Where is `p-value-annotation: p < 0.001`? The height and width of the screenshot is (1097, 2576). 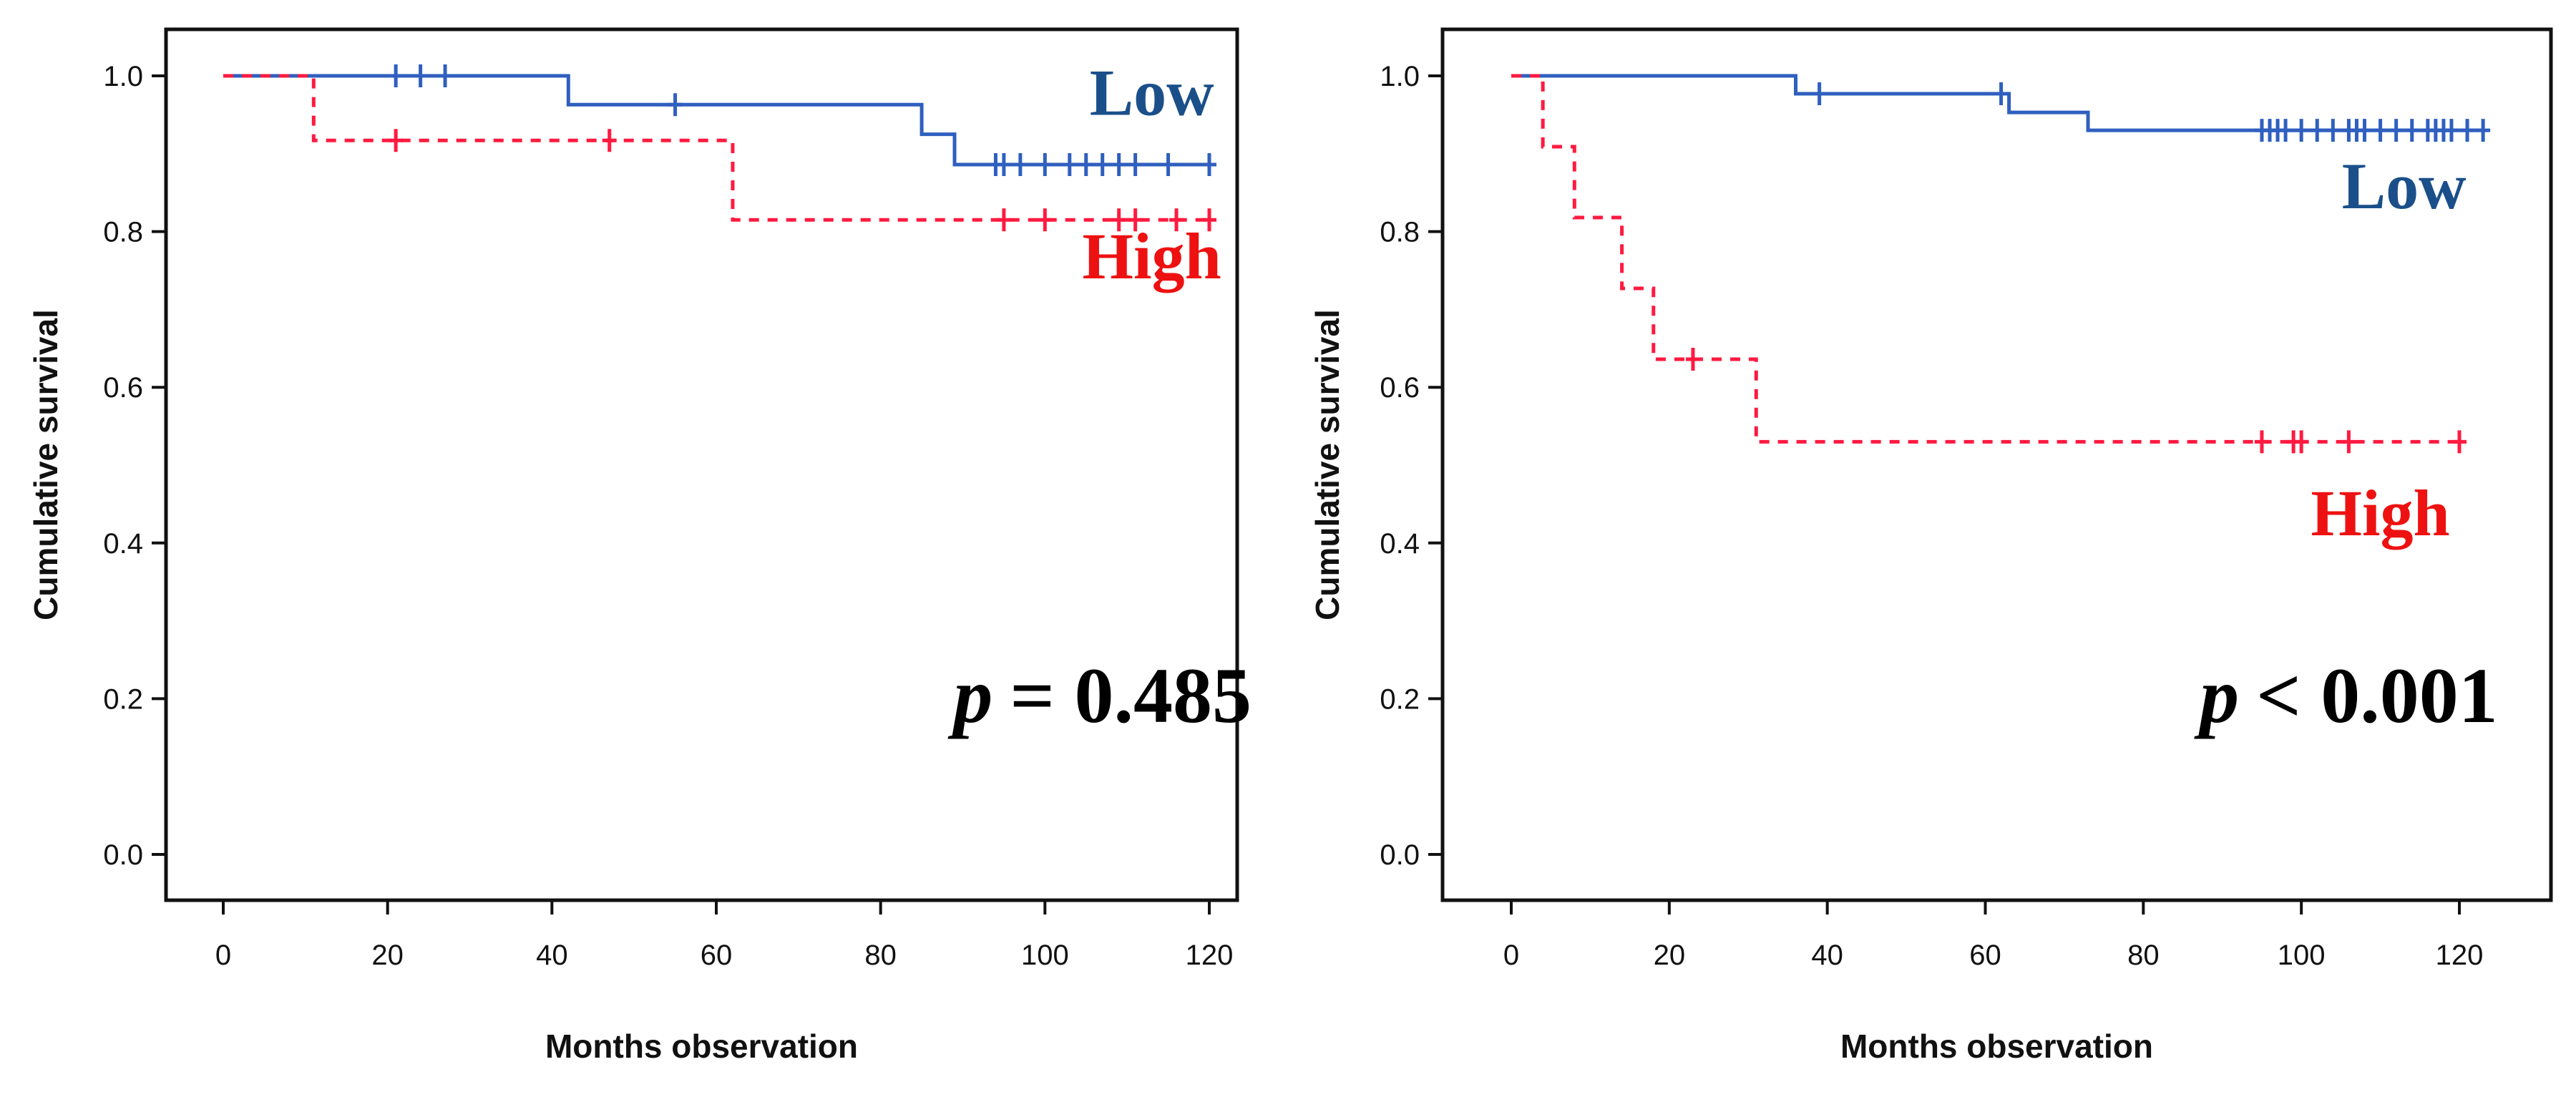
p-value-annotation: p < 0.001 is located at coordinates (2346, 696).